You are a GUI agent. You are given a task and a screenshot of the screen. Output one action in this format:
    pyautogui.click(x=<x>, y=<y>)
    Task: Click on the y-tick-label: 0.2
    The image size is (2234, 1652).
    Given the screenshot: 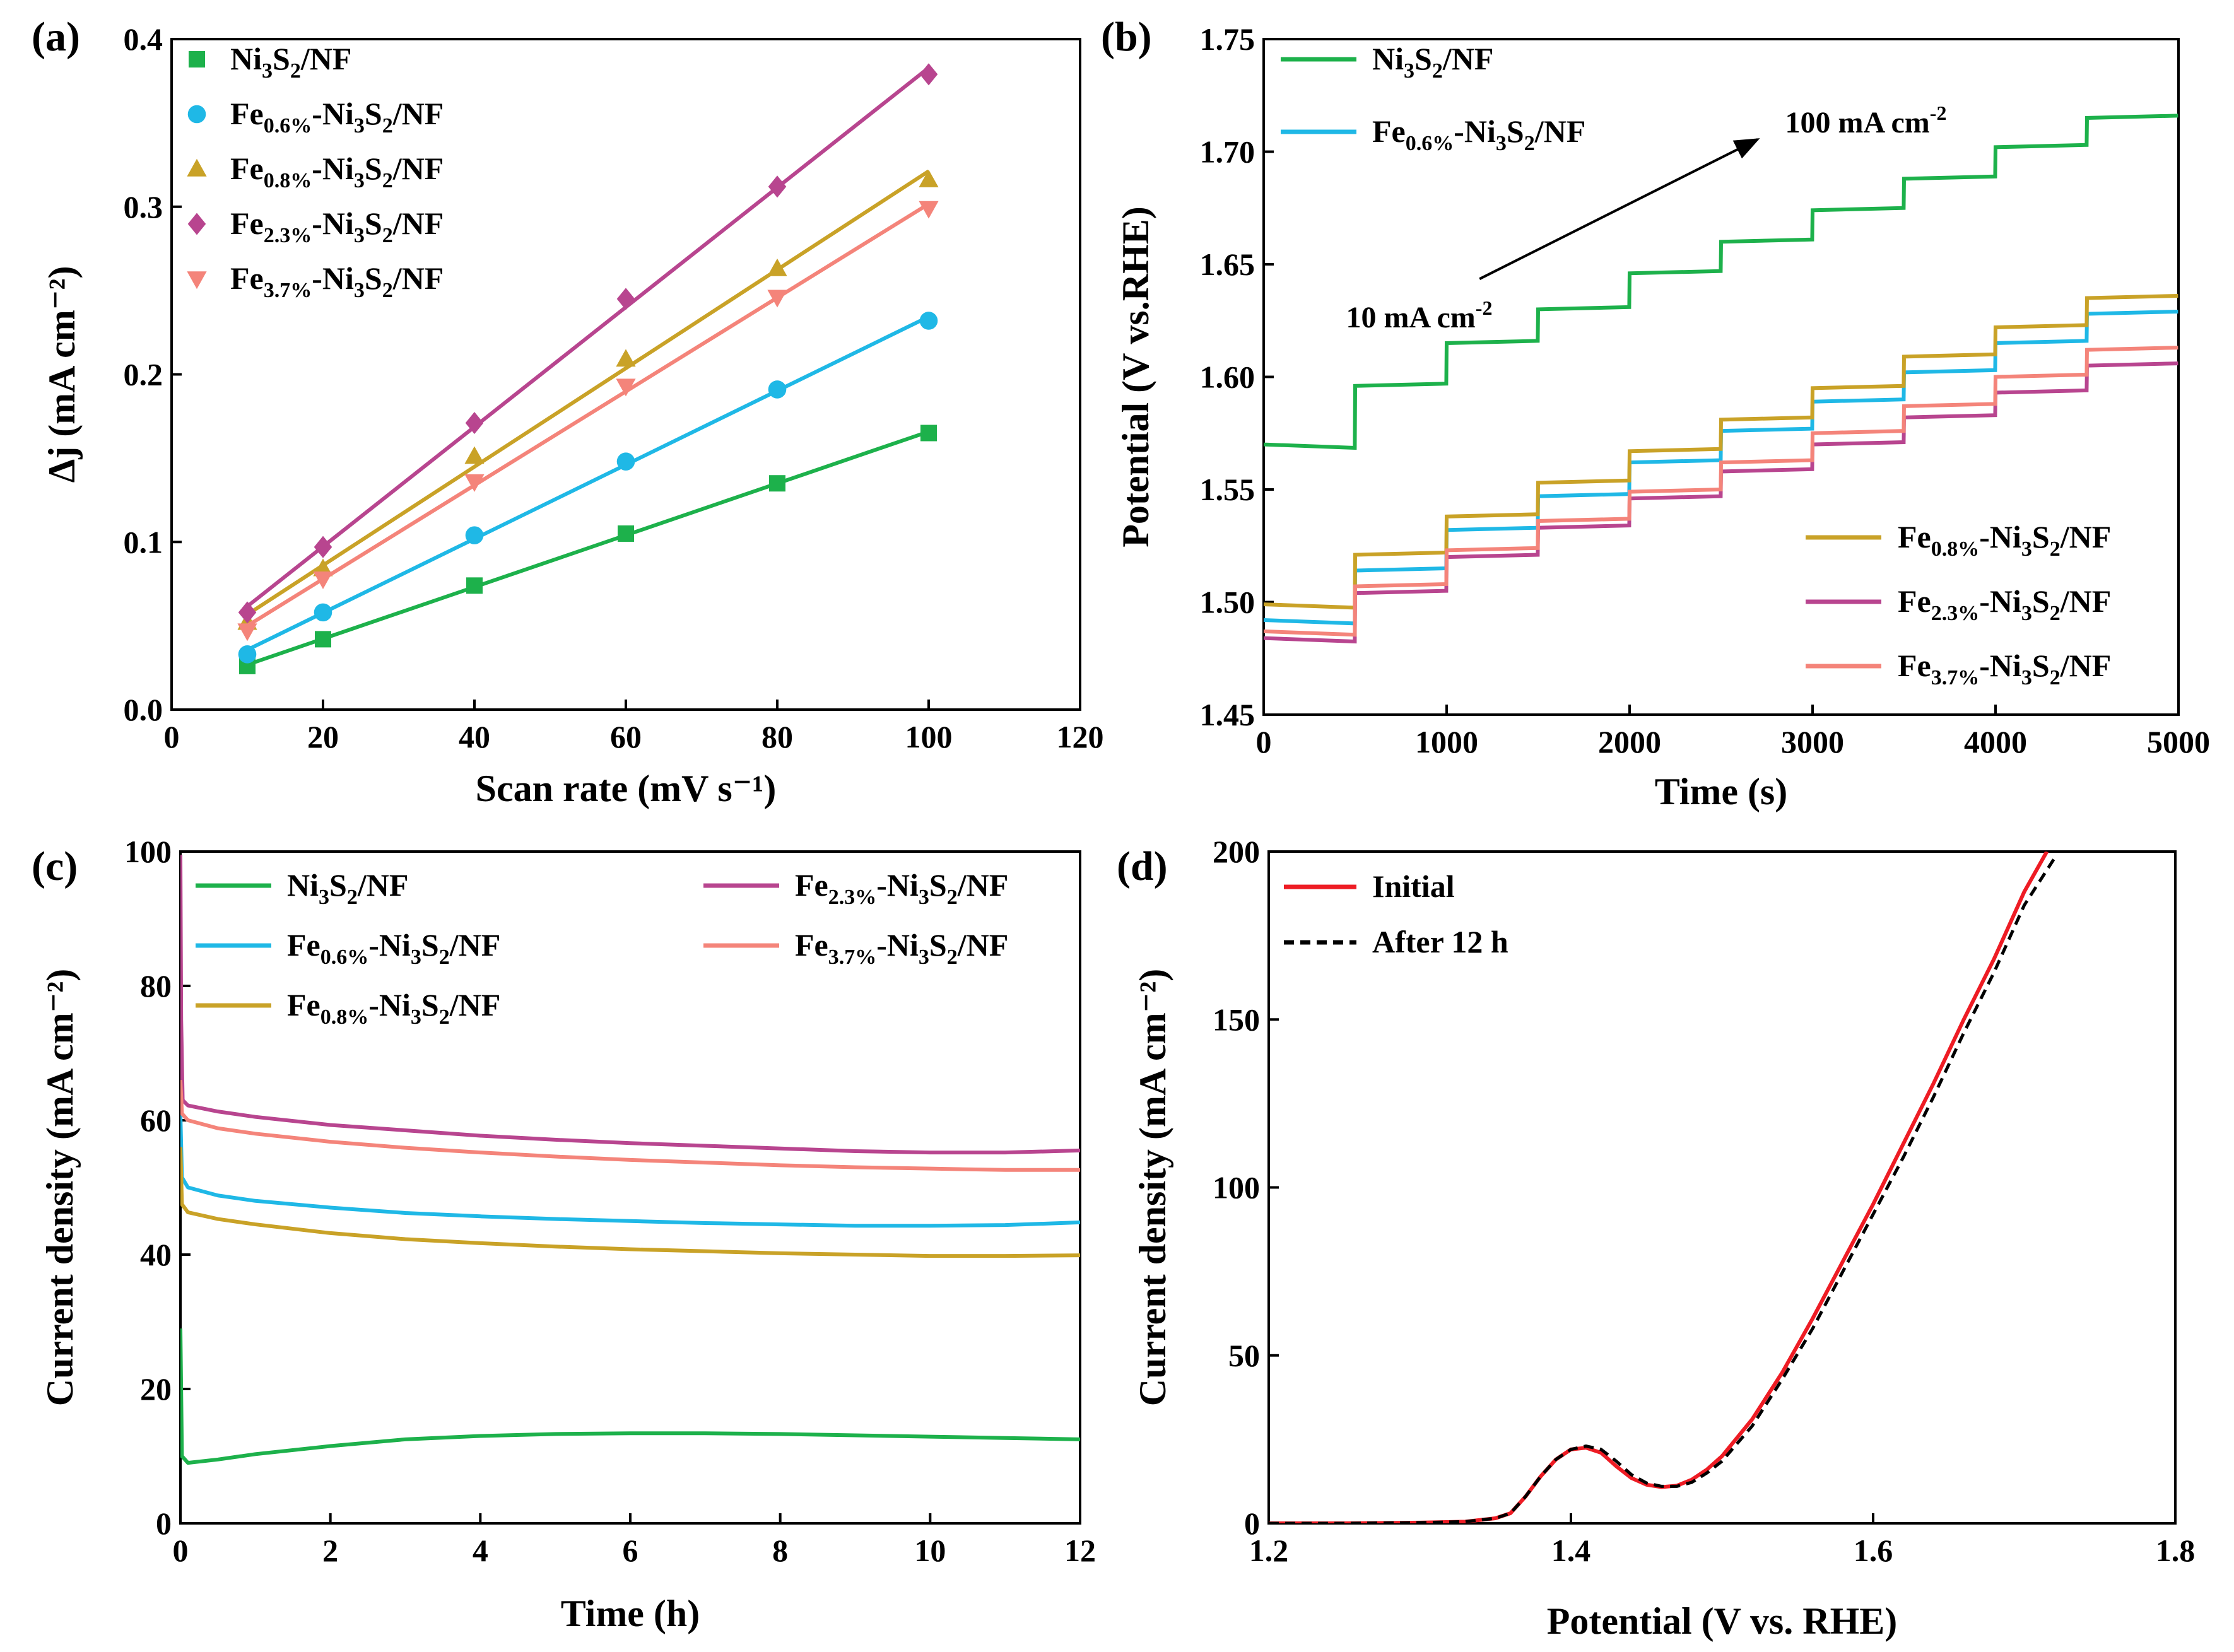 What is the action you would take?
    pyautogui.click(x=143, y=374)
    